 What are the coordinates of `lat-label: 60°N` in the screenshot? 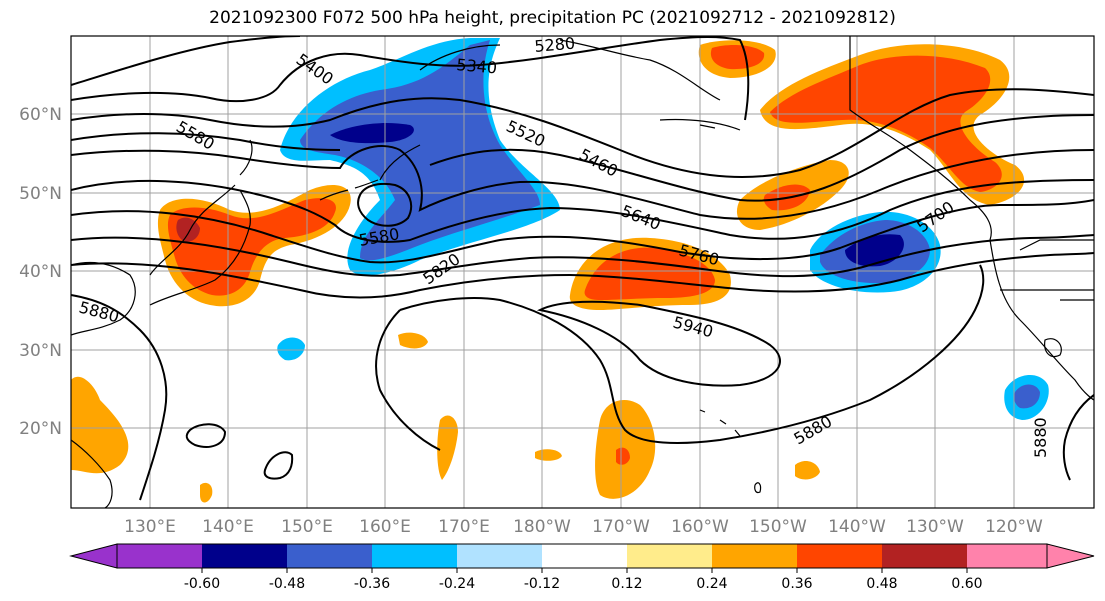 It's located at (40, 115).